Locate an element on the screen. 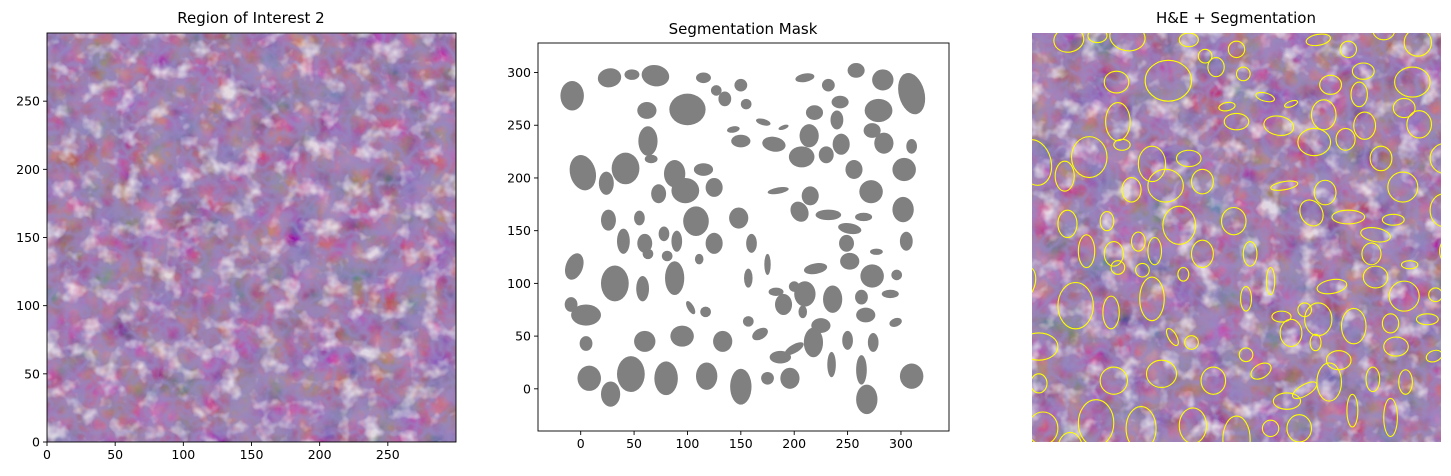  x-tick-label: 250 is located at coordinates (848, 443).